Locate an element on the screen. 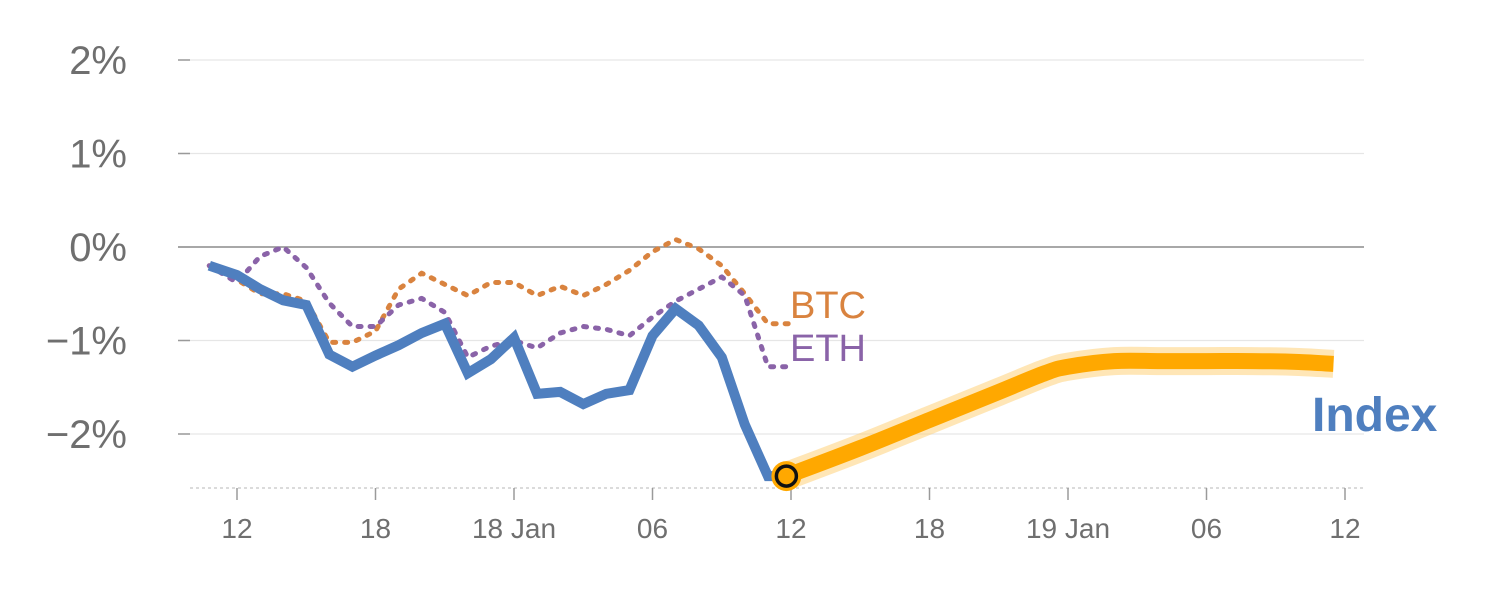  y-tick-label: 0% is located at coordinates (98, 248).